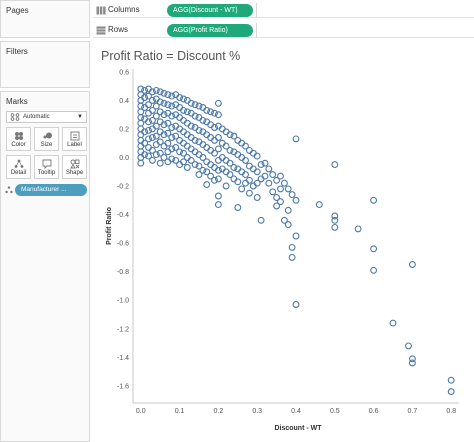 Image resolution: width=474 pixels, height=442 pixels. I want to click on detail-button: Detail, so click(18, 167).